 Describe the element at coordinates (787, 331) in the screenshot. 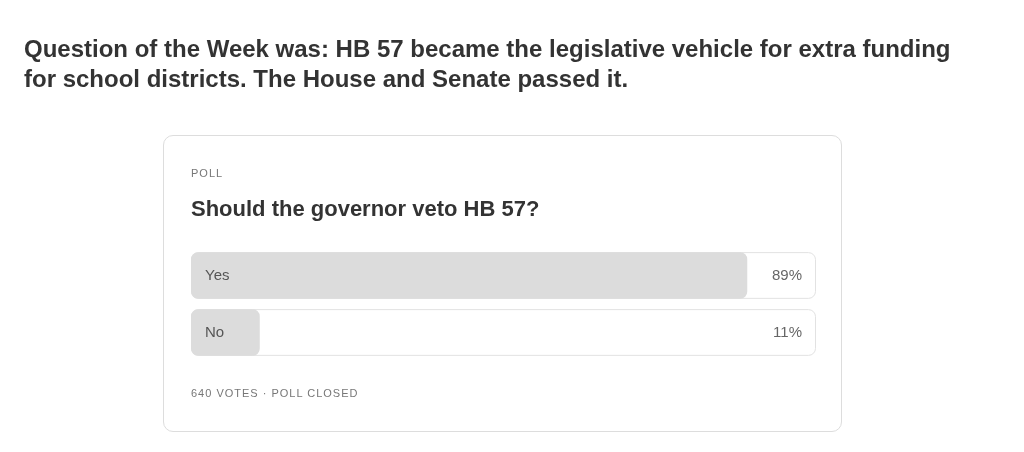

I see `data-label: 11%` at that location.